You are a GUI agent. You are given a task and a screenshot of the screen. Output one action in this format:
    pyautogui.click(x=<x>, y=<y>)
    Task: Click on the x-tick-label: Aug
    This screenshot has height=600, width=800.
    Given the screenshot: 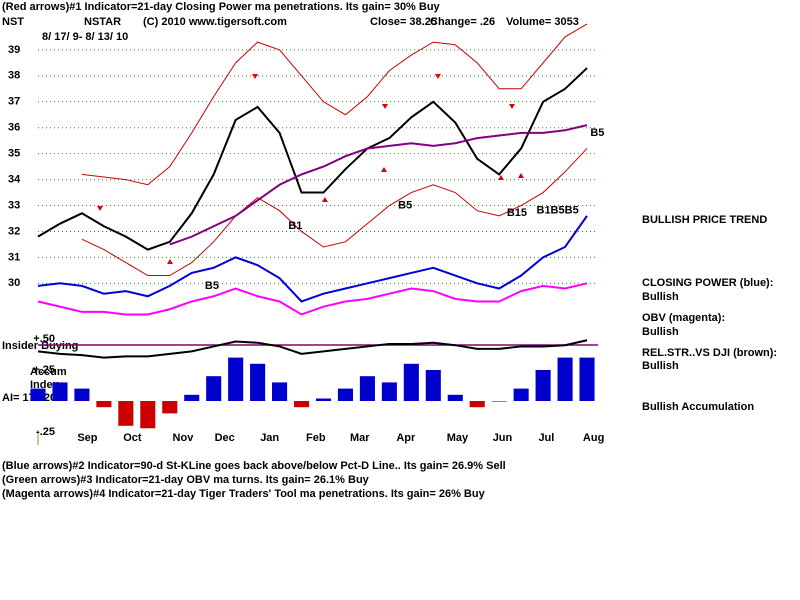 What is the action you would take?
    pyautogui.click(x=593, y=438)
    